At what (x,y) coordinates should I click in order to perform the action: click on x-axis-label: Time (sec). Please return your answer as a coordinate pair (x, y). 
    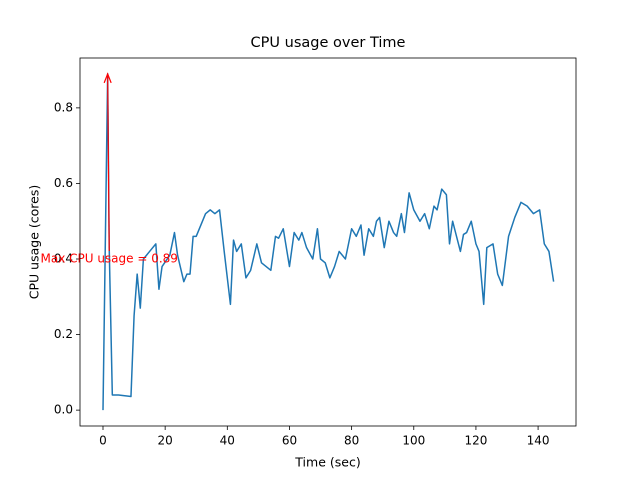
    Looking at the image, I should click on (327, 462).